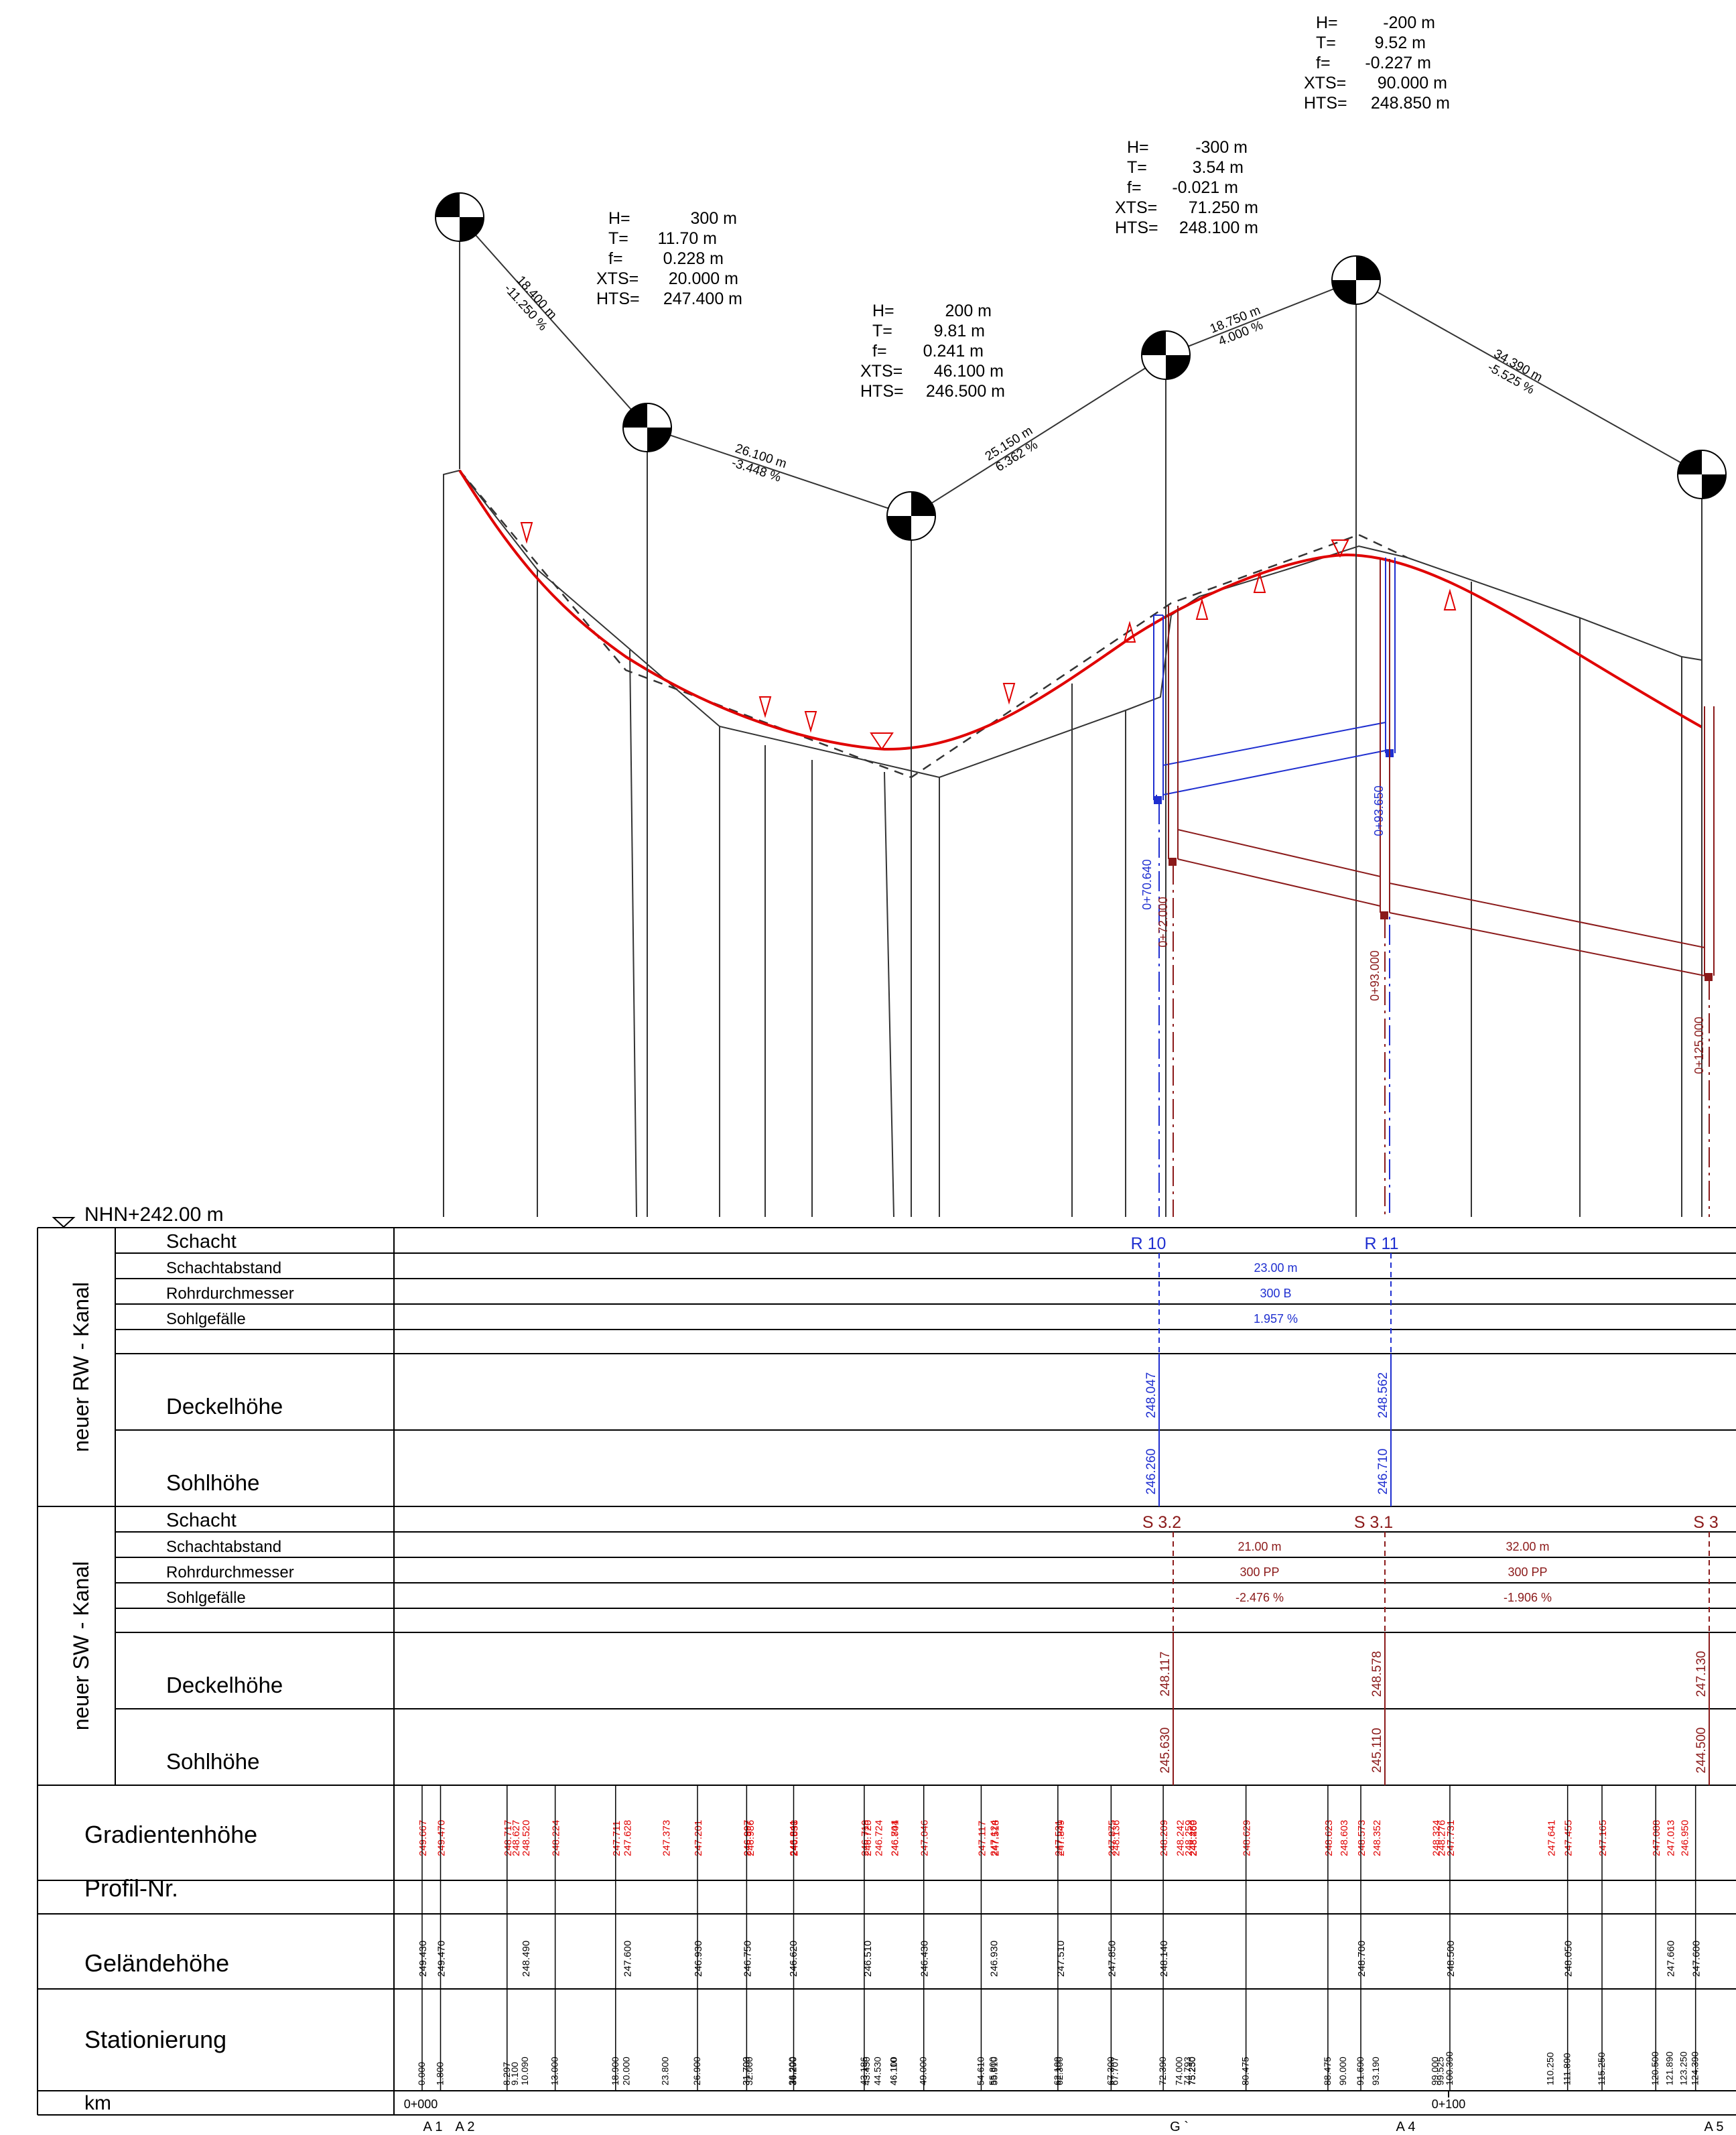  Describe the element at coordinates (750, 1838) in the screenshot. I see `gradient-value: 246.986` at that location.